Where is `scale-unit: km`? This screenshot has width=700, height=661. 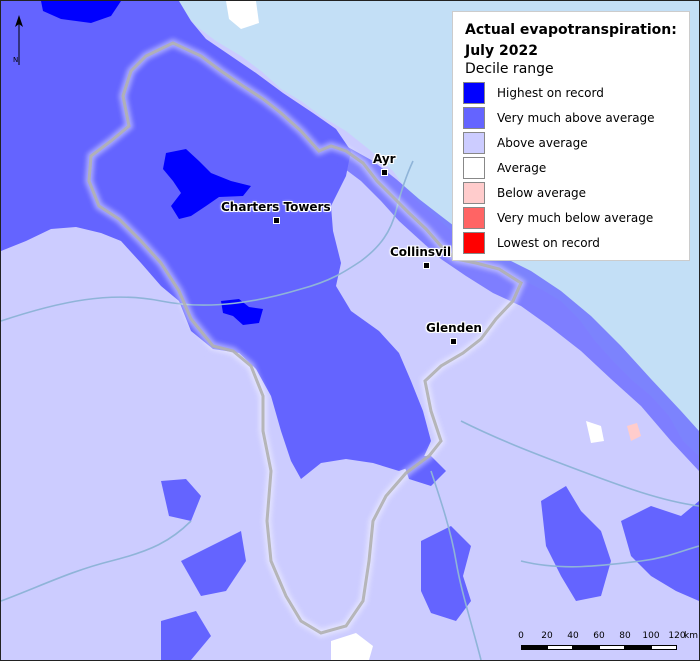
scale-unit: km is located at coordinates (691, 636).